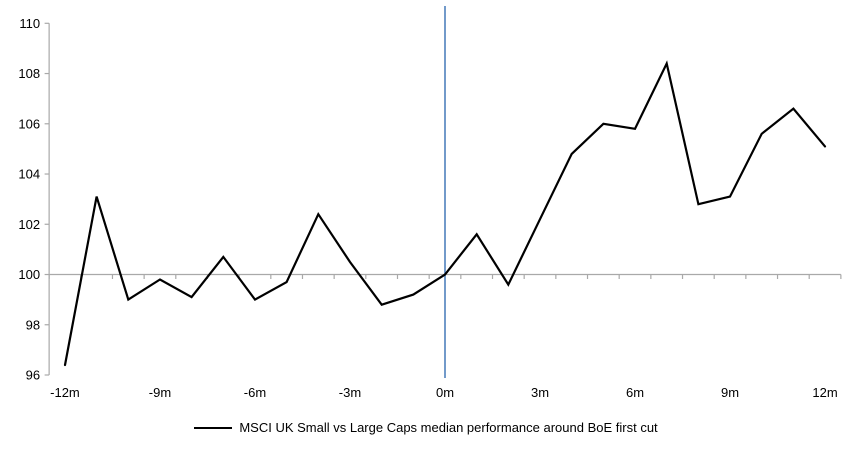 The height and width of the screenshot is (450, 852). I want to click on x-axis-tick-label: 9m, so click(730, 392).